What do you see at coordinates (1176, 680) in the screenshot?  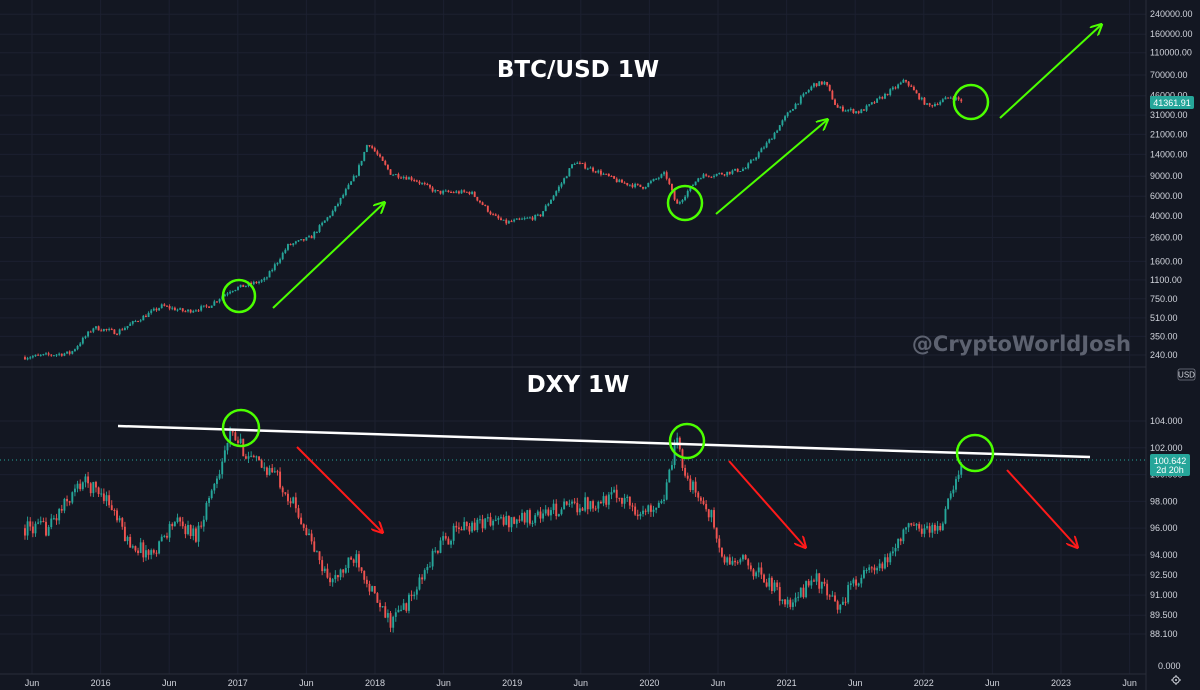 I see `gear-icon` at bounding box center [1176, 680].